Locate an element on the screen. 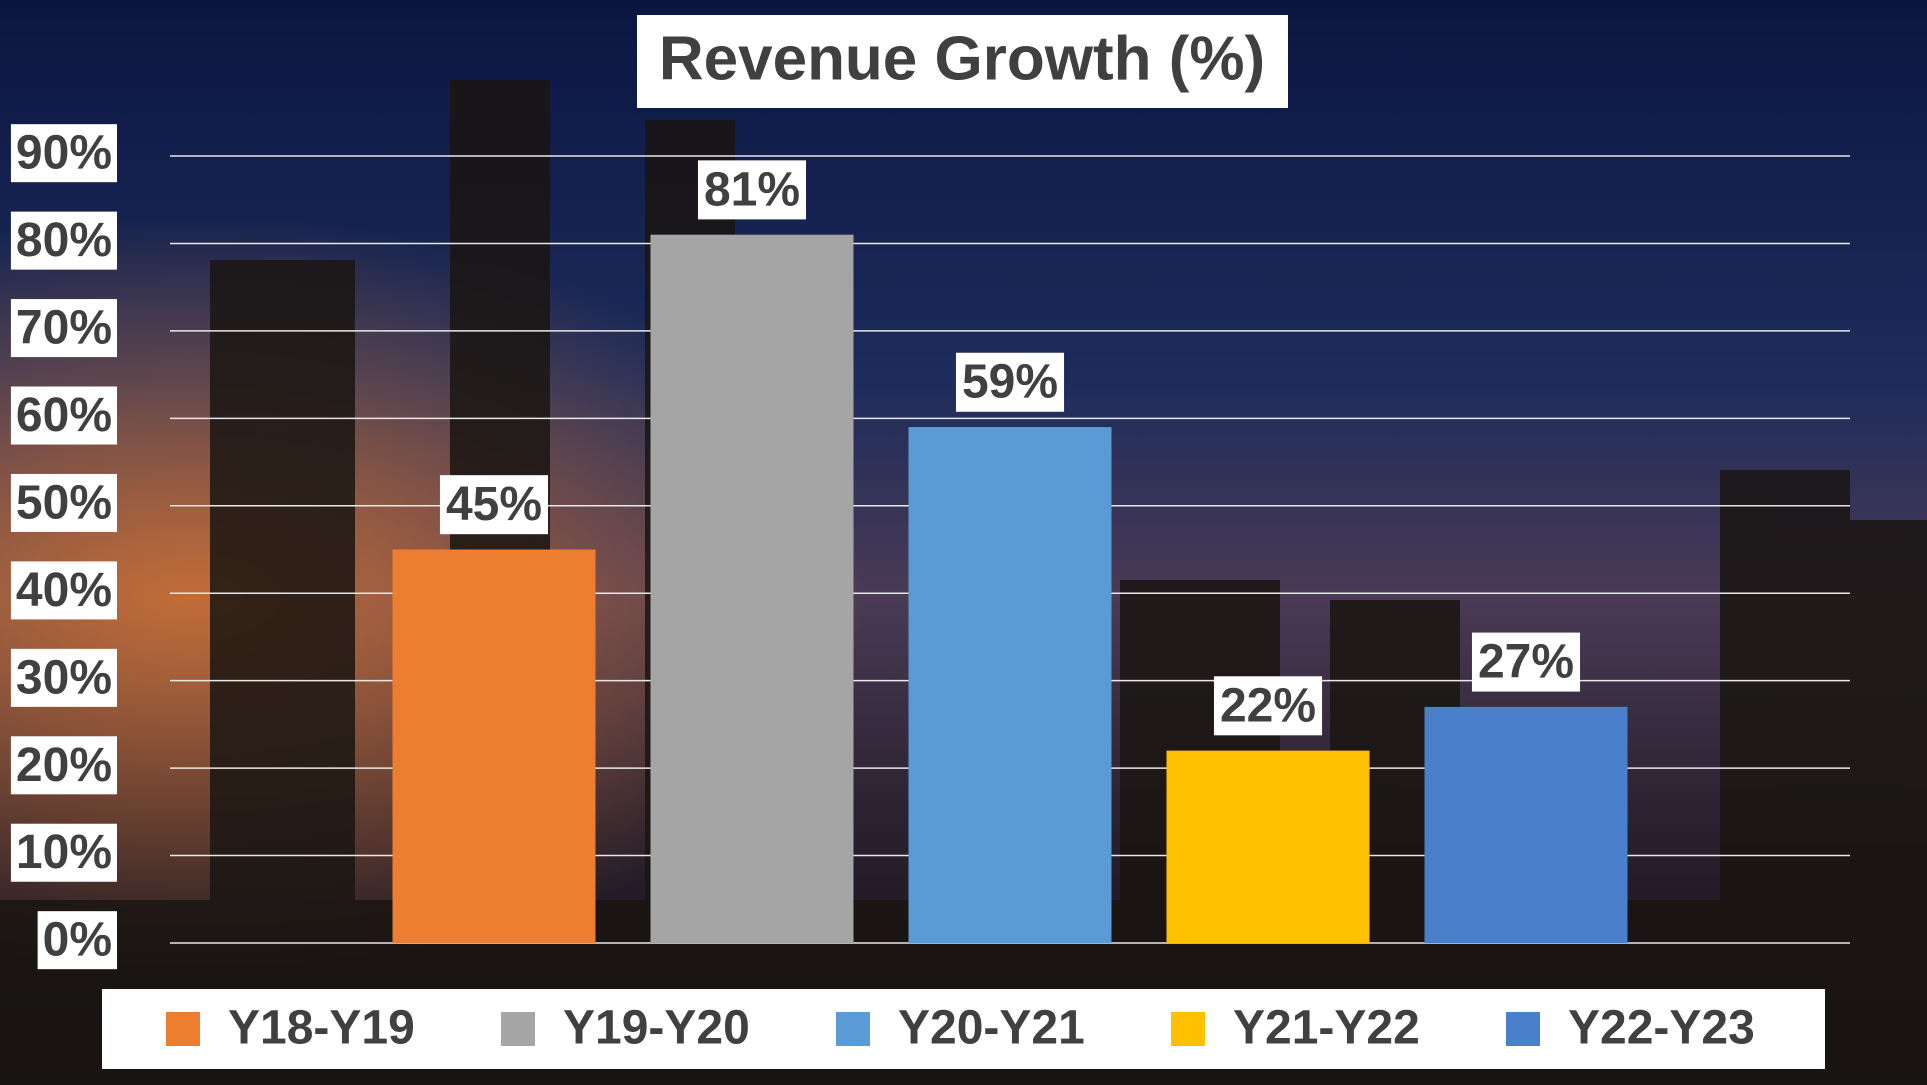 The width and height of the screenshot is (1927, 1085). y-tick-label: 80% is located at coordinates (64, 240).